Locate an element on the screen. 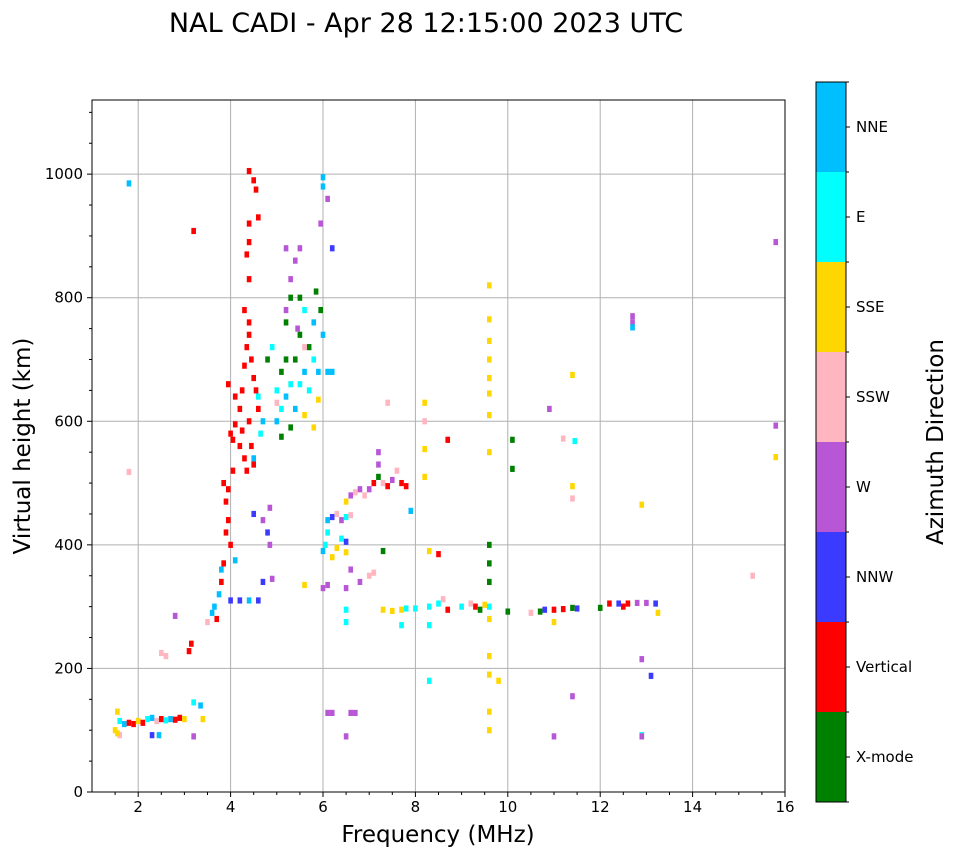 The width and height of the screenshot is (958, 861). x-tick-label: 2 is located at coordinates (138, 807).